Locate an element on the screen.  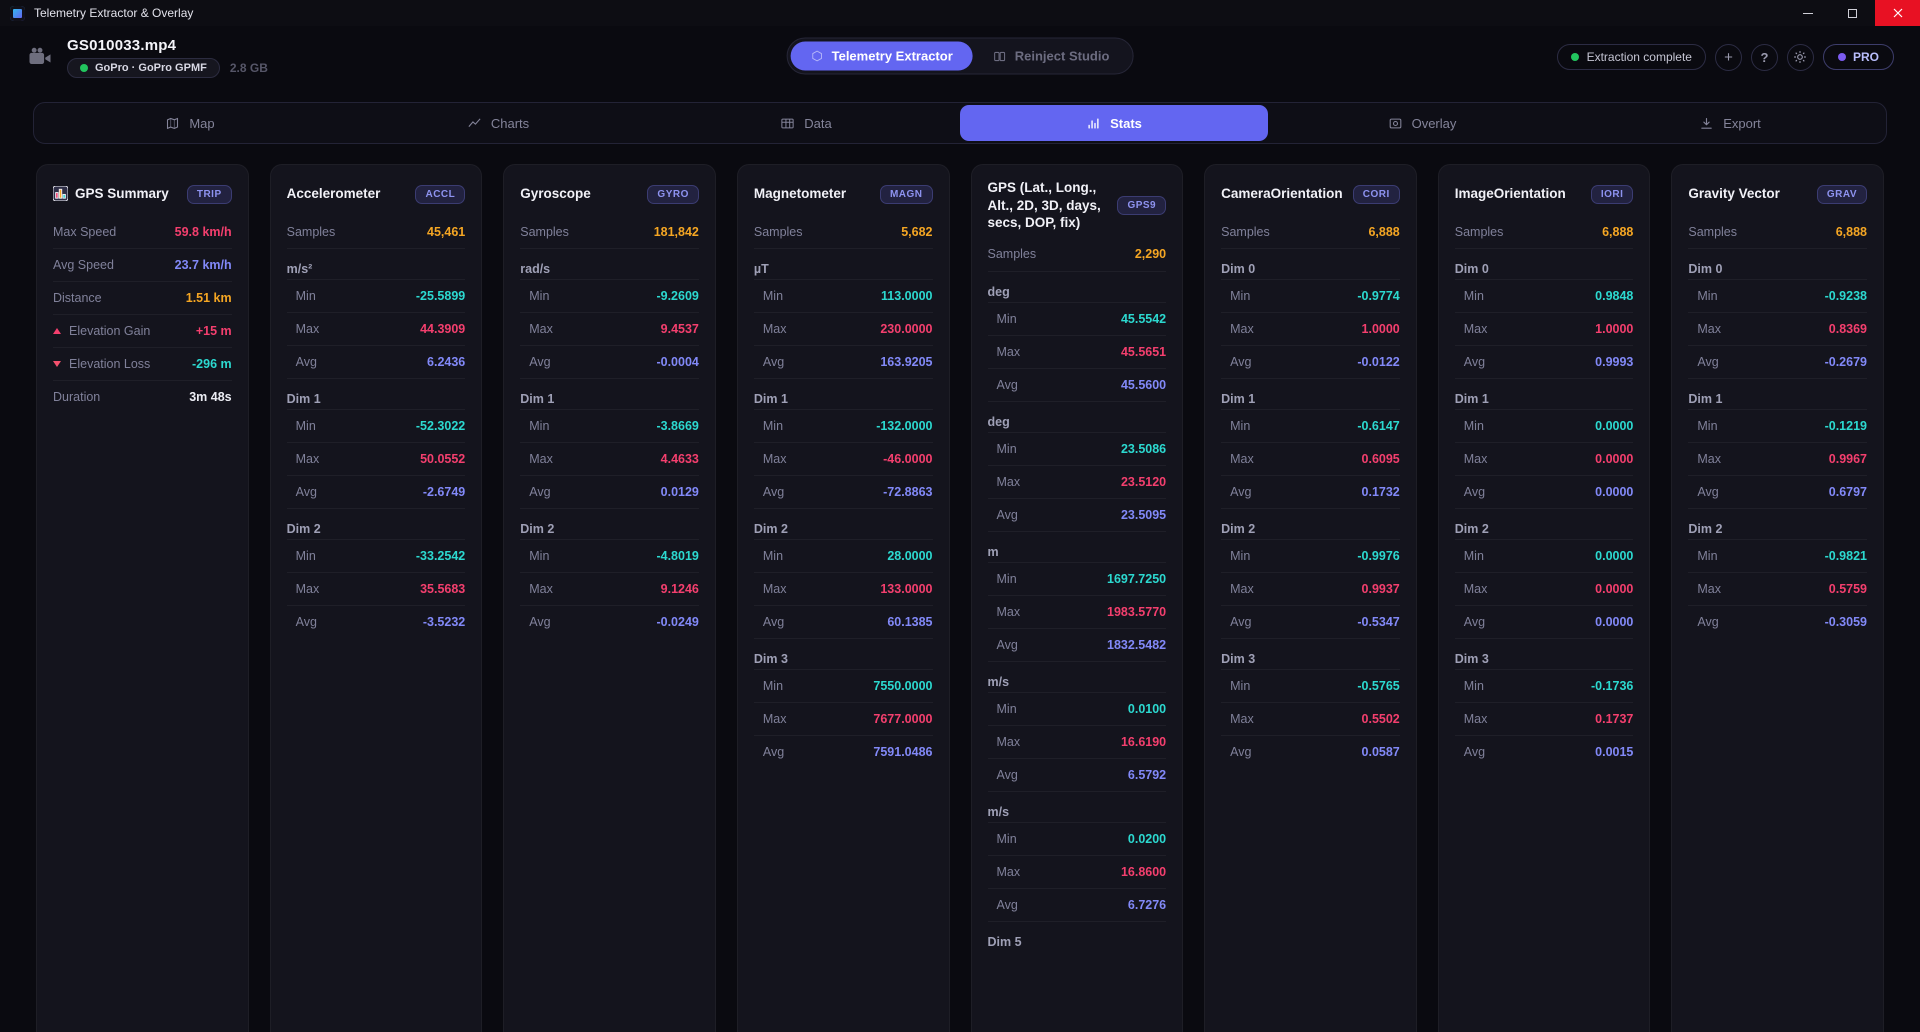
stat-value: -3.8669 is located at coordinates (677, 426).